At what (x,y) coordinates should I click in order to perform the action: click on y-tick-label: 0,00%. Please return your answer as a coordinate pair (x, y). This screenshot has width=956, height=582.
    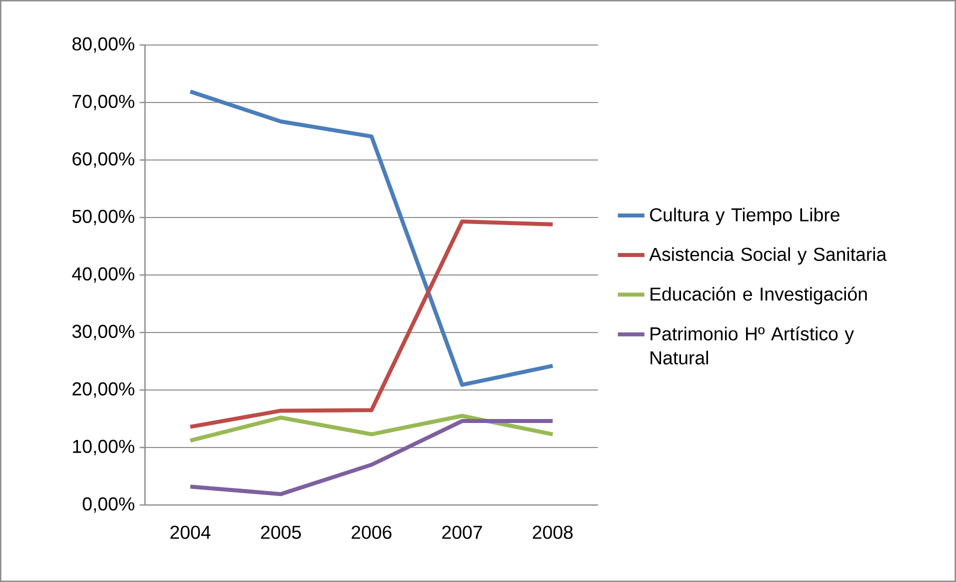
    Looking at the image, I should click on (108, 505).